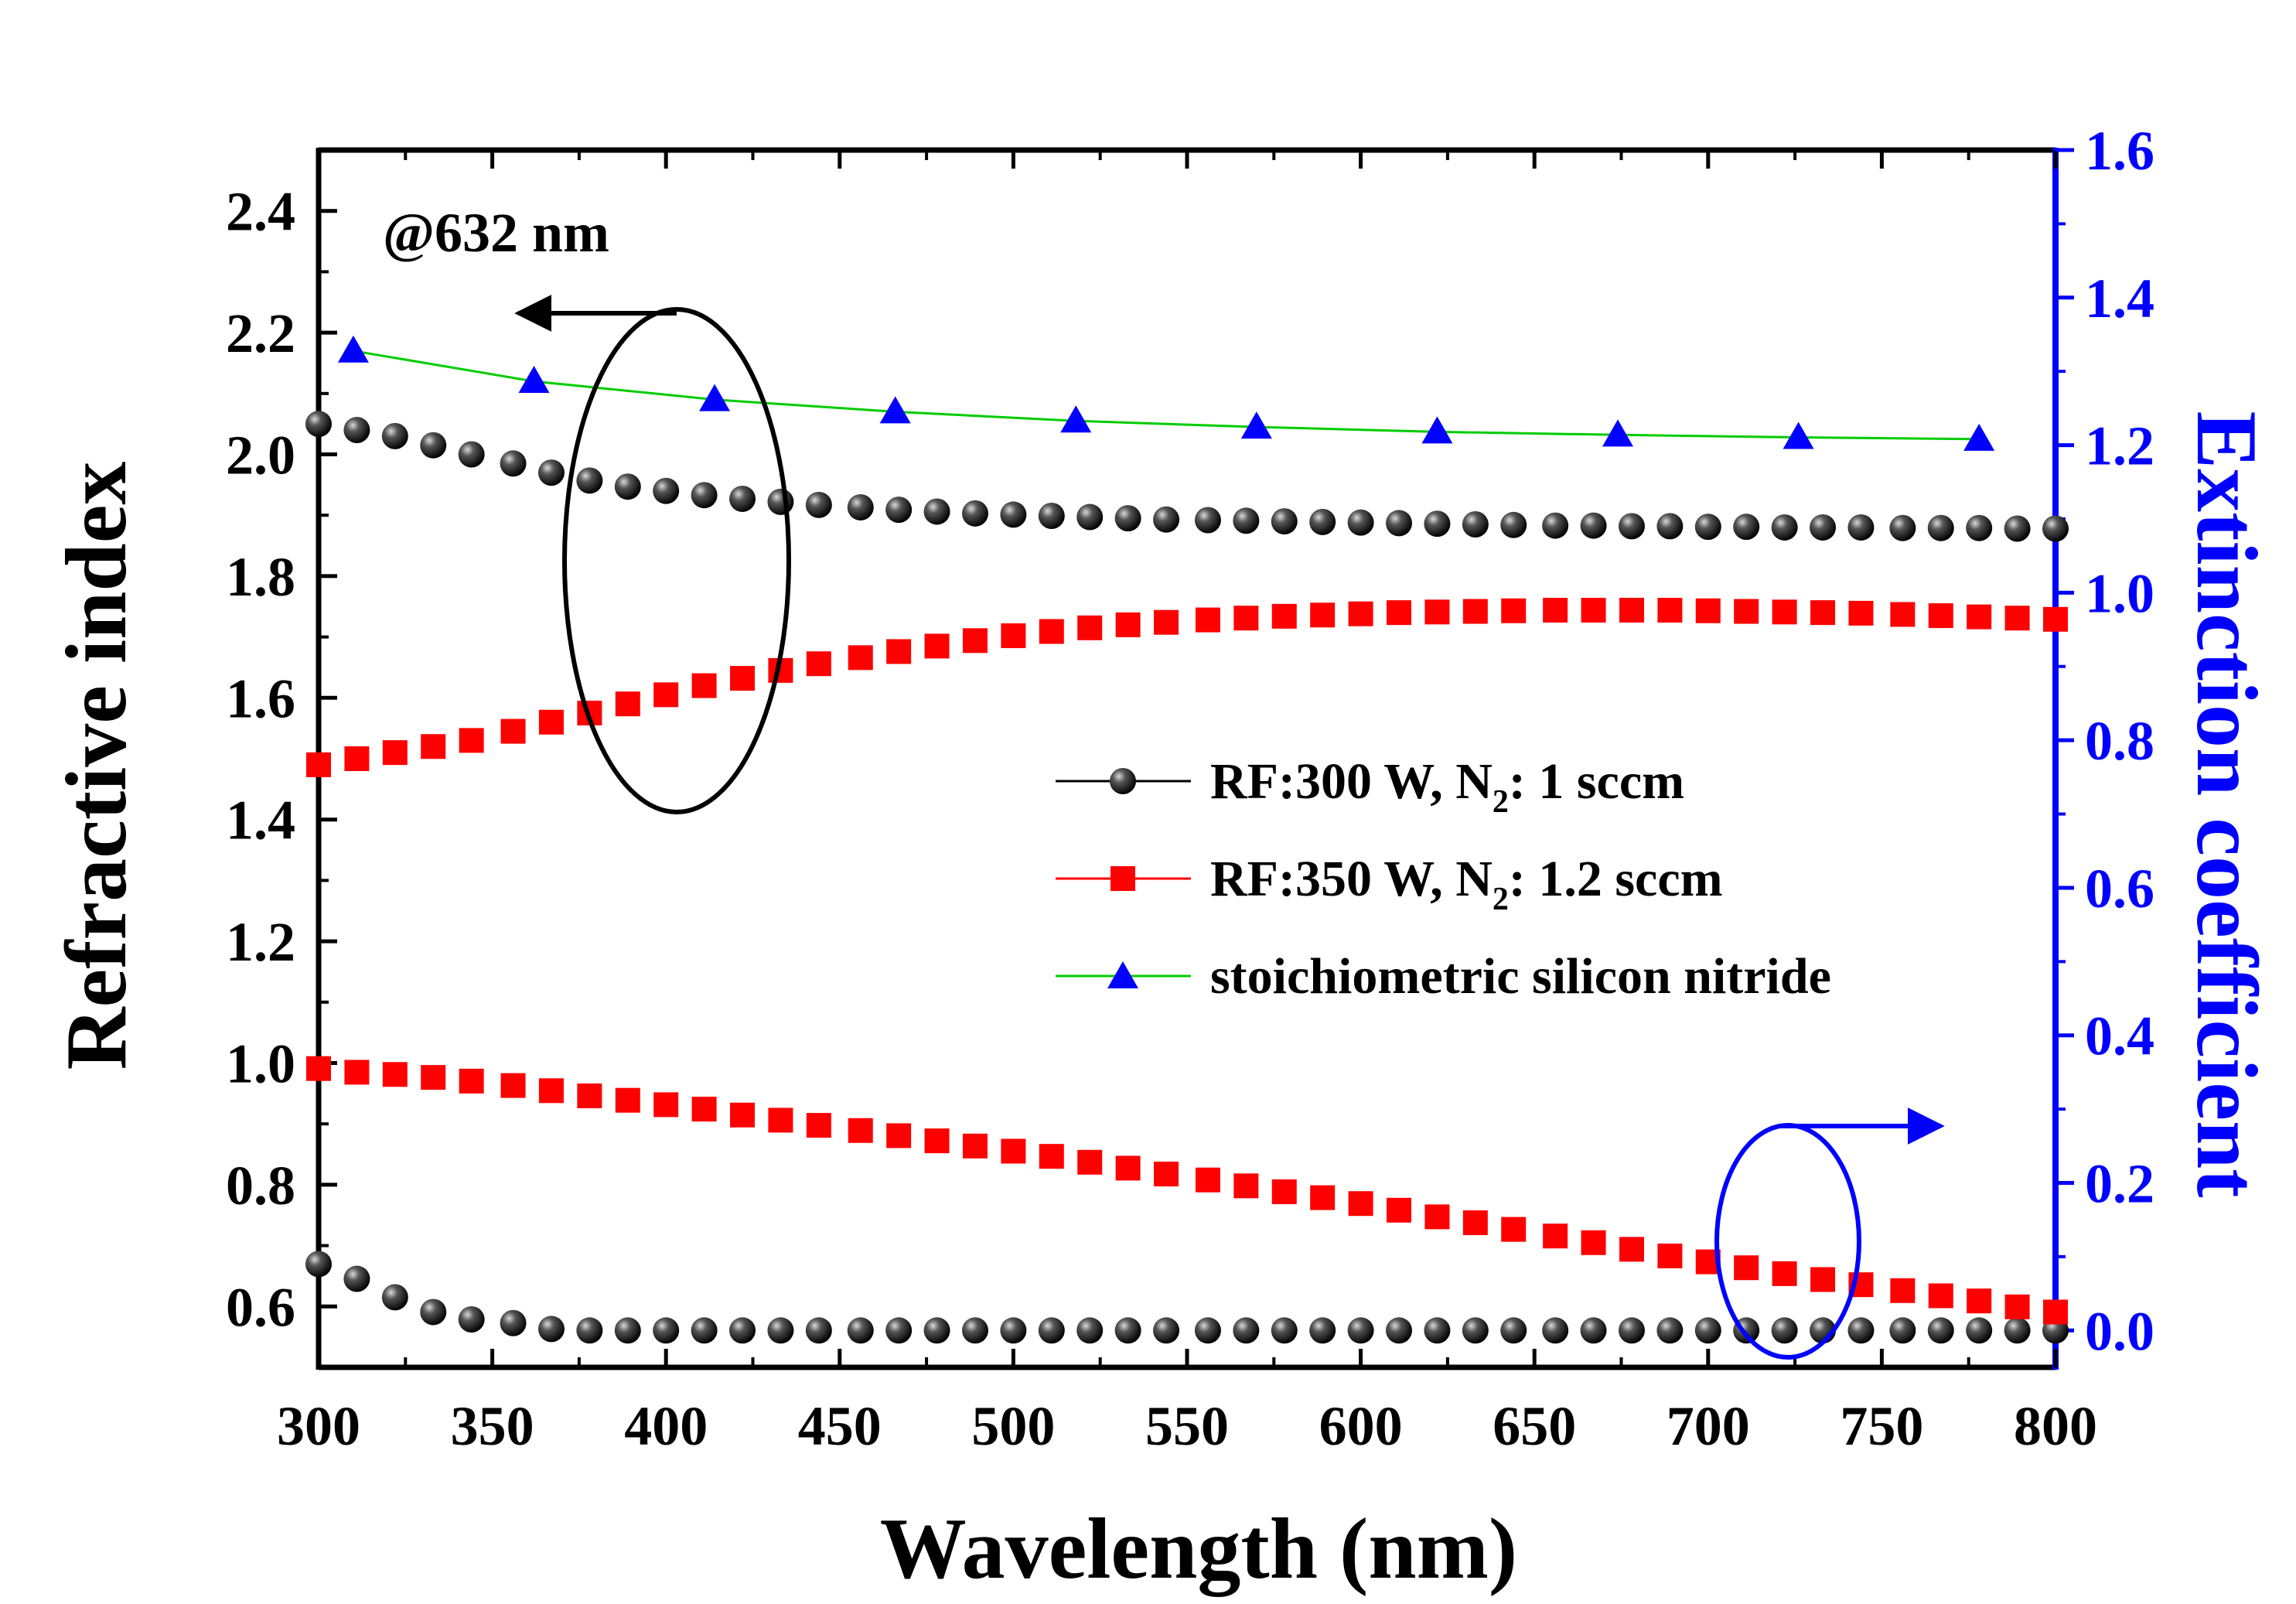 The height and width of the screenshot is (1604, 2296). Describe the element at coordinates (260, 333) in the screenshot. I see `y-left-tick-label: 2.2` at that location.